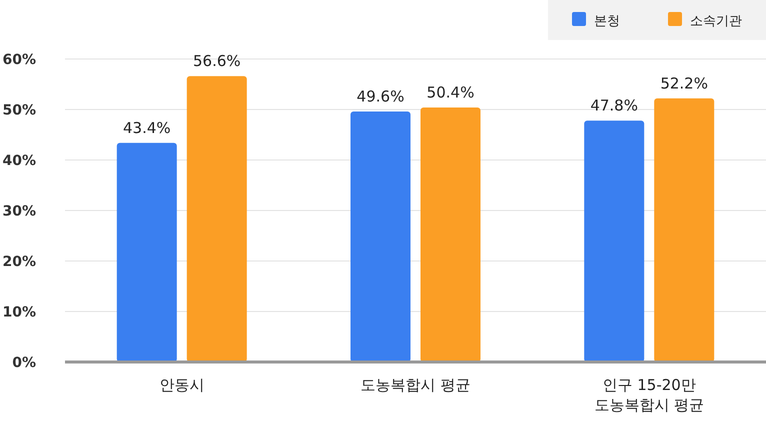 The width and height of the screenshot is (766, 423). Describe the element at coordinates (415, 385) in the screenshot. I see `x-tick-label: 도농복합시 평균` at that location.